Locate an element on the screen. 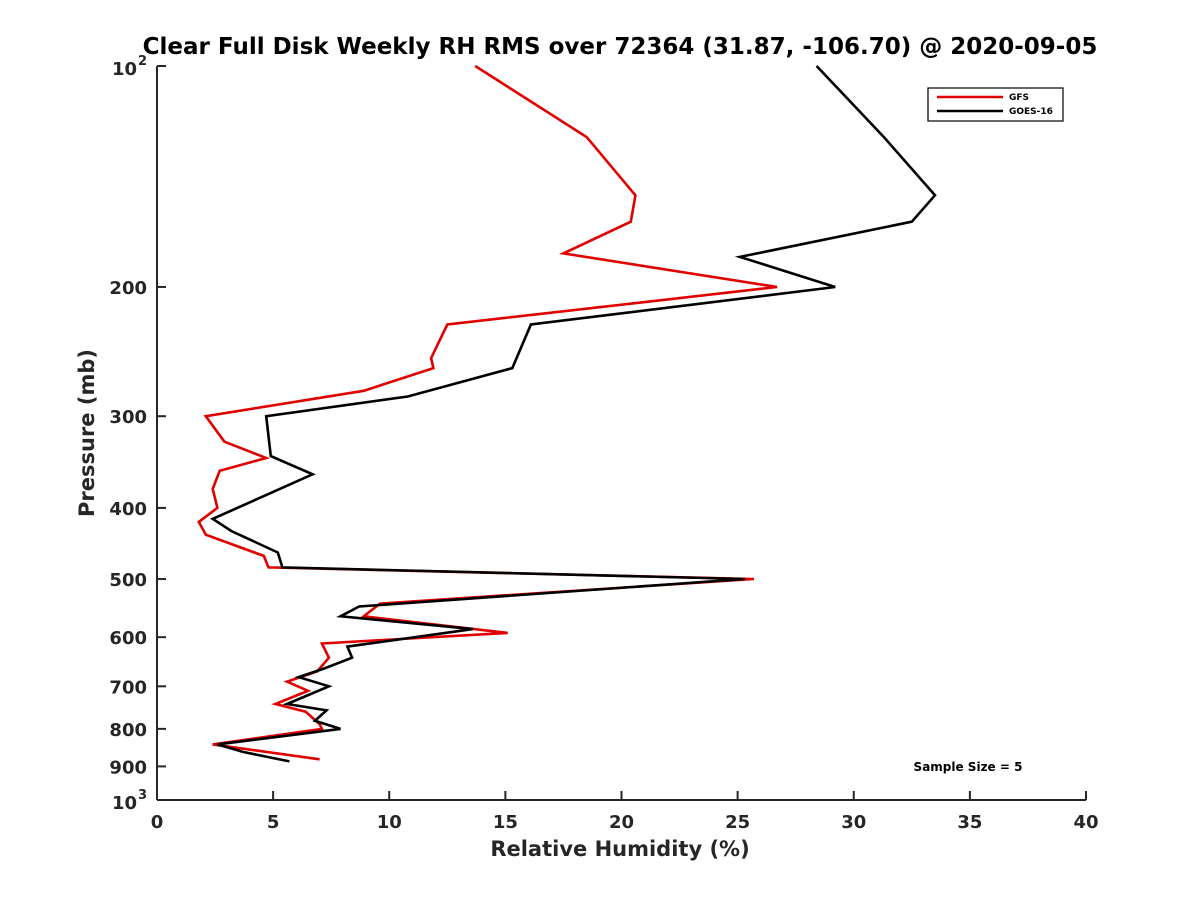 The width and height of the screenshot is (1200, 900). x-tick-label: 40 is located at coordinates (1085, 822).